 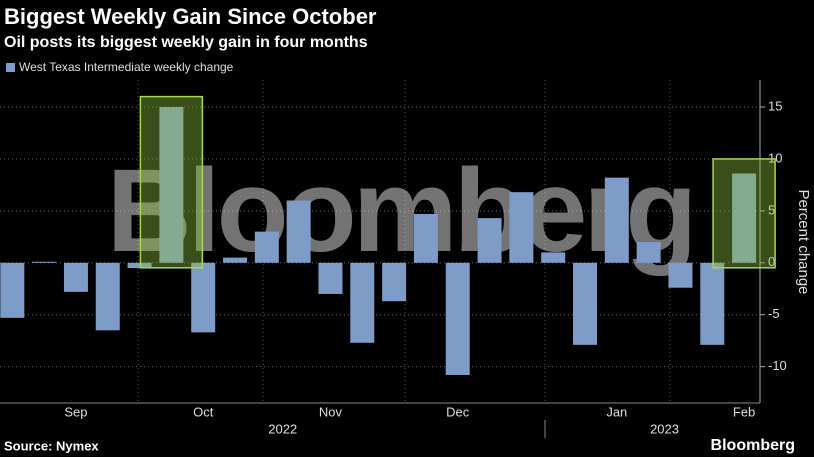 I want to click on year-label: 2023, so click(x=664, y=428).